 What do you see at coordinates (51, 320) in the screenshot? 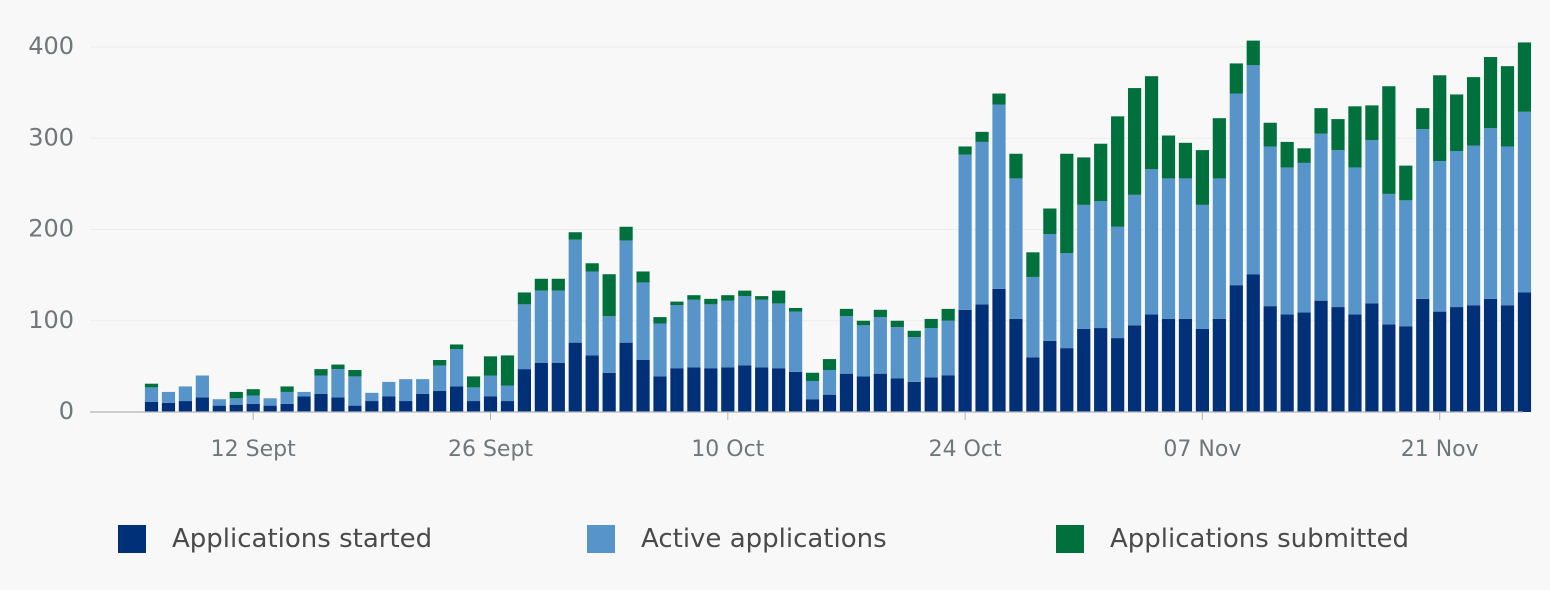
I see `y-tick-label: 100` at bounding box center [51, 320].